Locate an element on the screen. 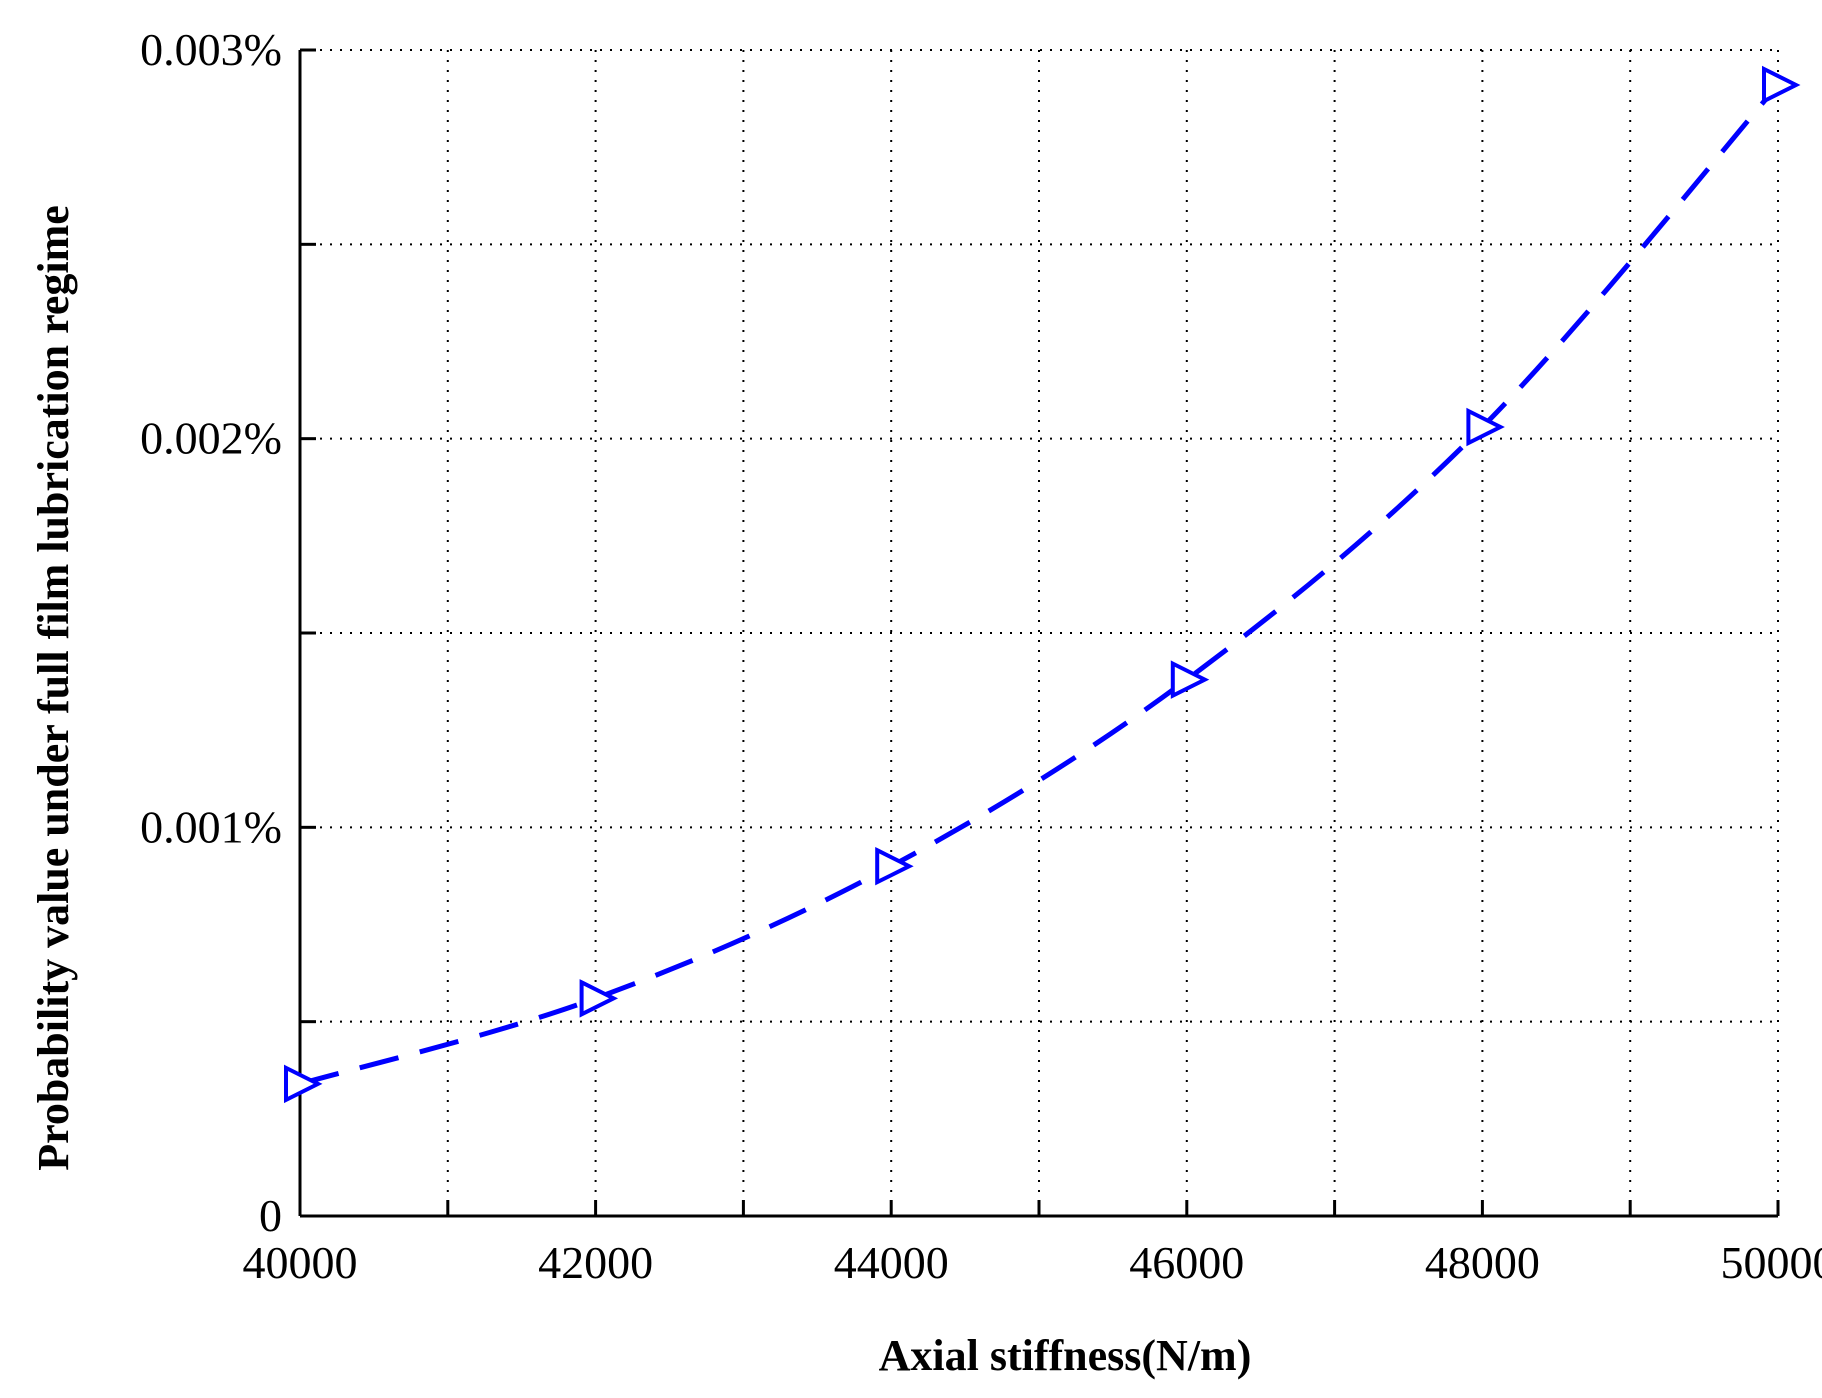  y-tick-label: 0 is located at coordinates (270, 1215).